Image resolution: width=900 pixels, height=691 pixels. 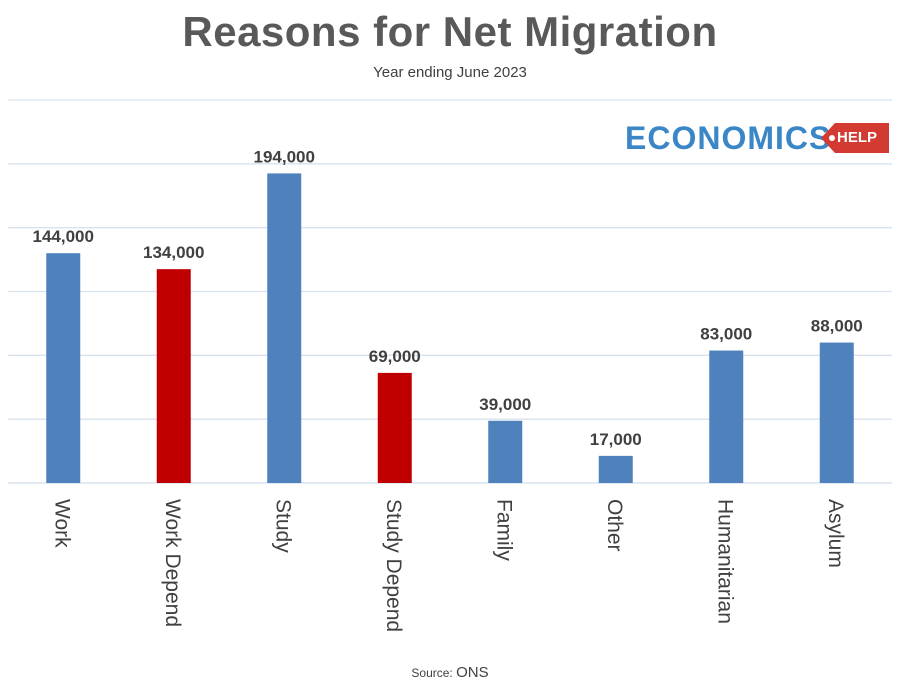 I want to click on data-label: 17,000, so click(x=616, y=439).